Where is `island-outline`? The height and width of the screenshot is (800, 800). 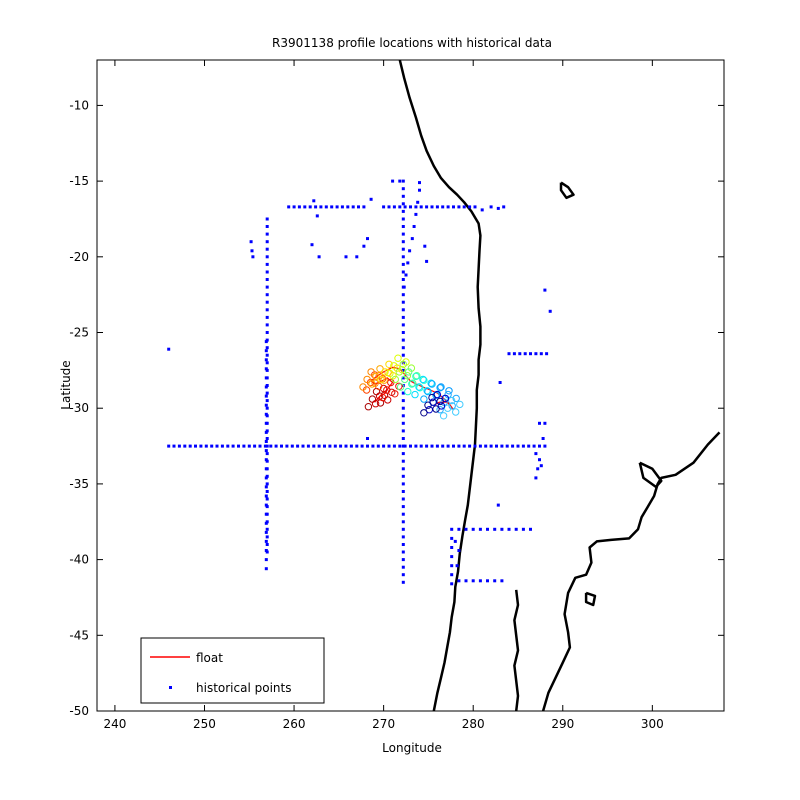
island-outline is located at coordinates (590, 599).